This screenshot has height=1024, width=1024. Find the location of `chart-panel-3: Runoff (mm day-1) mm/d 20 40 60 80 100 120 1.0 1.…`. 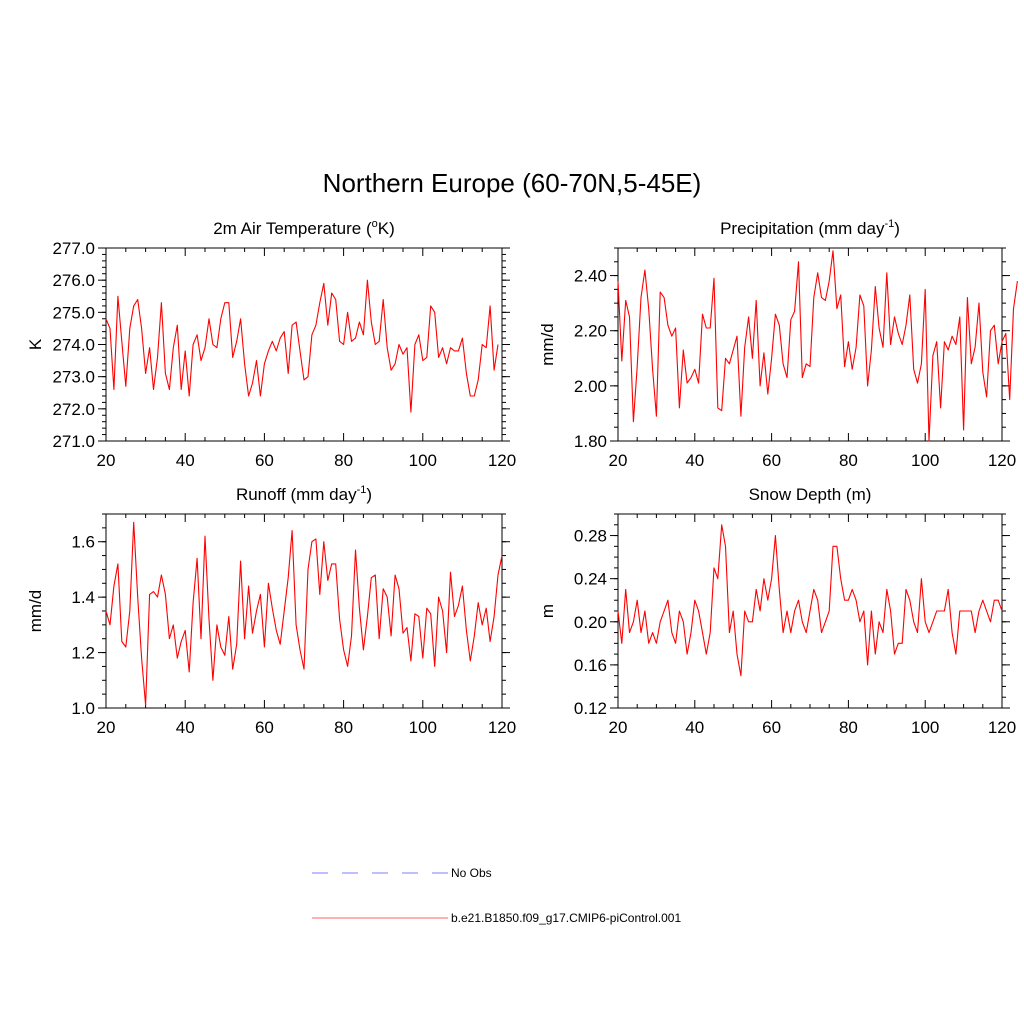

chart-panel-3: Runoff (mm day-1) mm/d 20 40 60 80 100 120 1.0 1.… is located at coordinates (271, 610).